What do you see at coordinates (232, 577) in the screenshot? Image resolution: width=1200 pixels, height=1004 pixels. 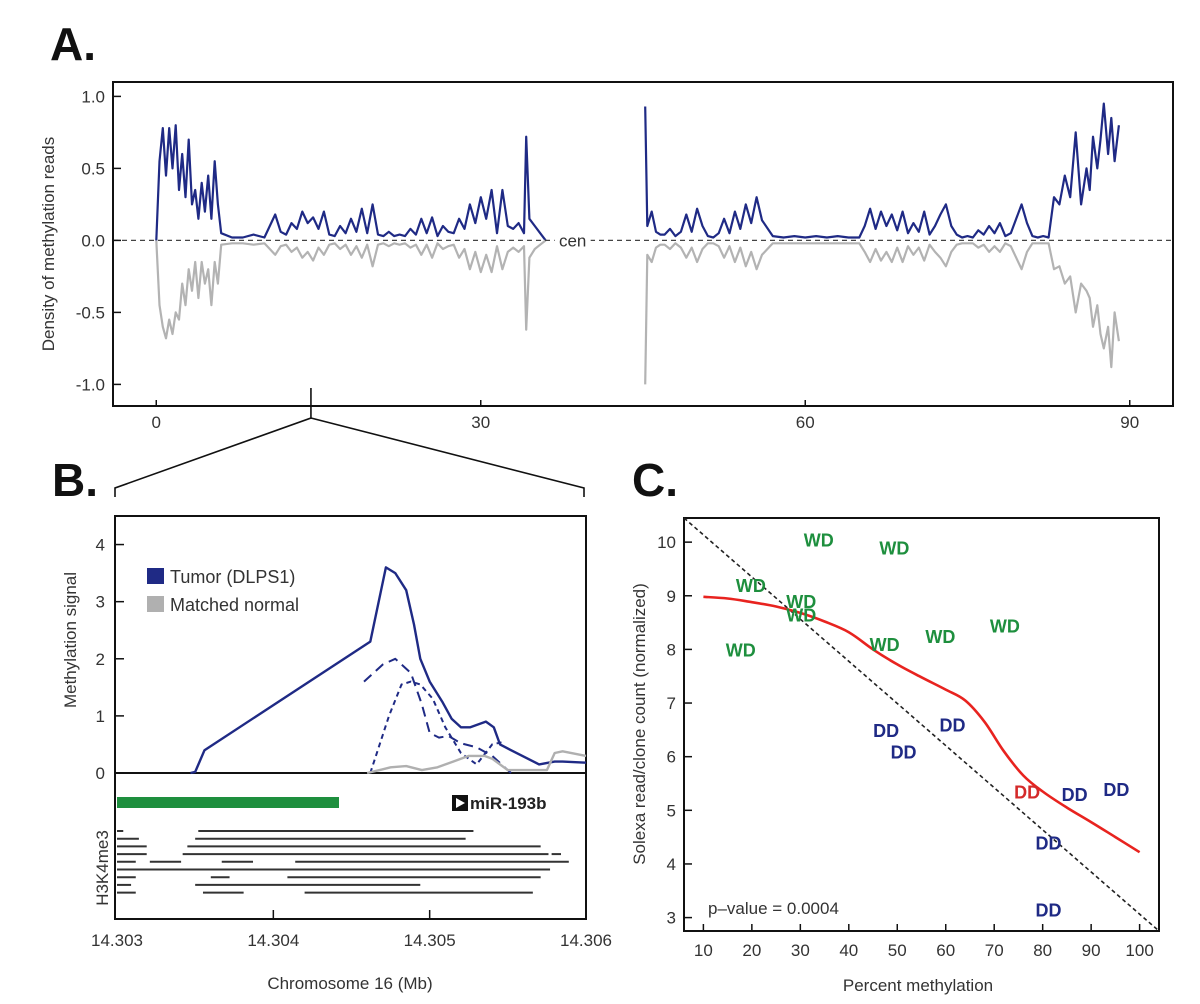 I see `legend-label-tumor: Tumor (DLPS1)` at bounding box center [232, 577].